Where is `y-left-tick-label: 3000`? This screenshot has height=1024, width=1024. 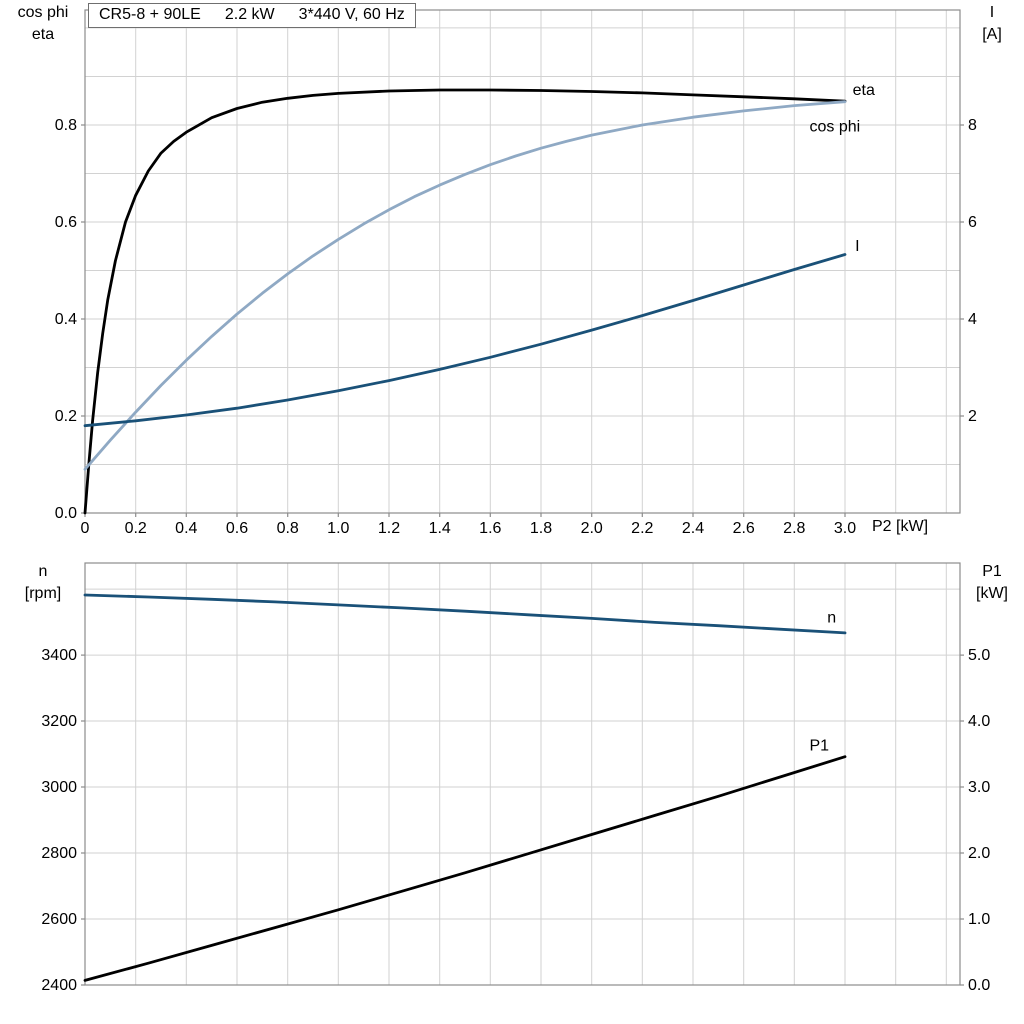
y-left-tick-label: 3000 is located at coordinates (59, 787).